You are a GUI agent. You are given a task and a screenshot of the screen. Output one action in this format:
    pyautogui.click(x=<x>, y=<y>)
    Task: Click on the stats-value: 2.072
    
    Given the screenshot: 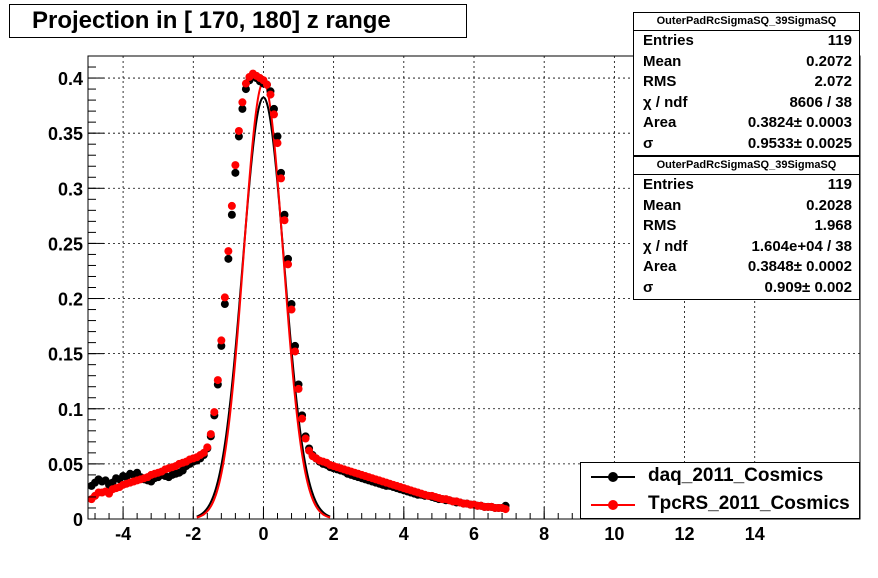 What is the action you would take?
    pyautogui.click(x=833, y=82)
    